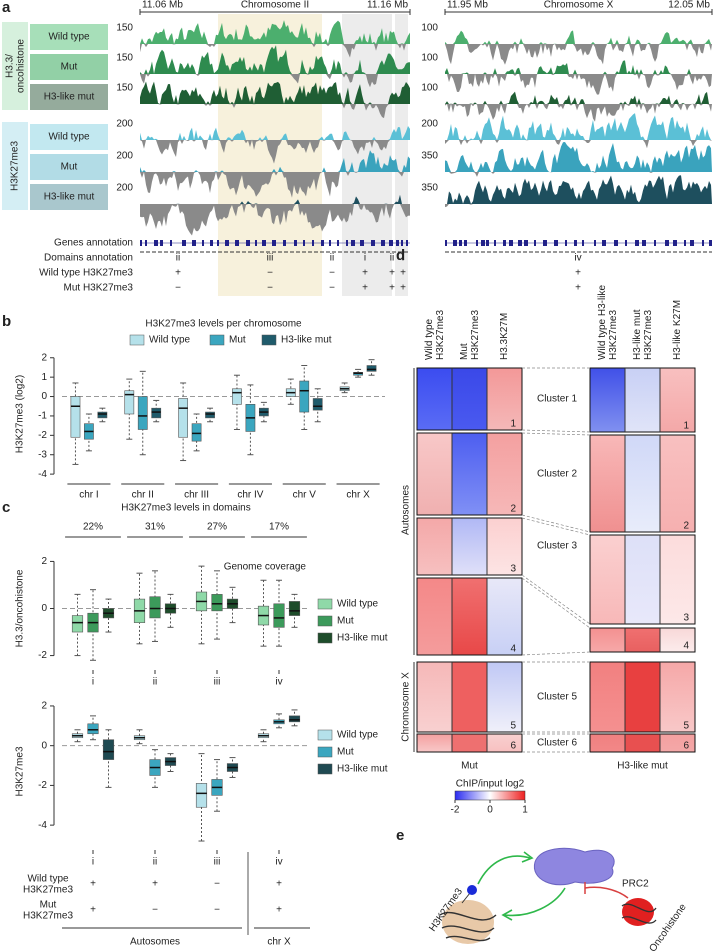 This screenshot has height=951, width=718. Describe the element at coordinates (305, 495) in the screenshot. I see `x-tick-label: chr V` at that location.